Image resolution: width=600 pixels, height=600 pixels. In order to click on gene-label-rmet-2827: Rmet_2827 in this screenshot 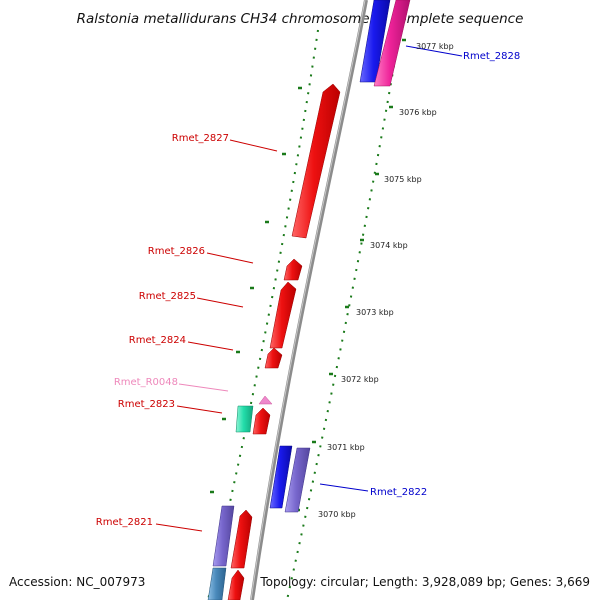, I will do `click(200, 138)`.